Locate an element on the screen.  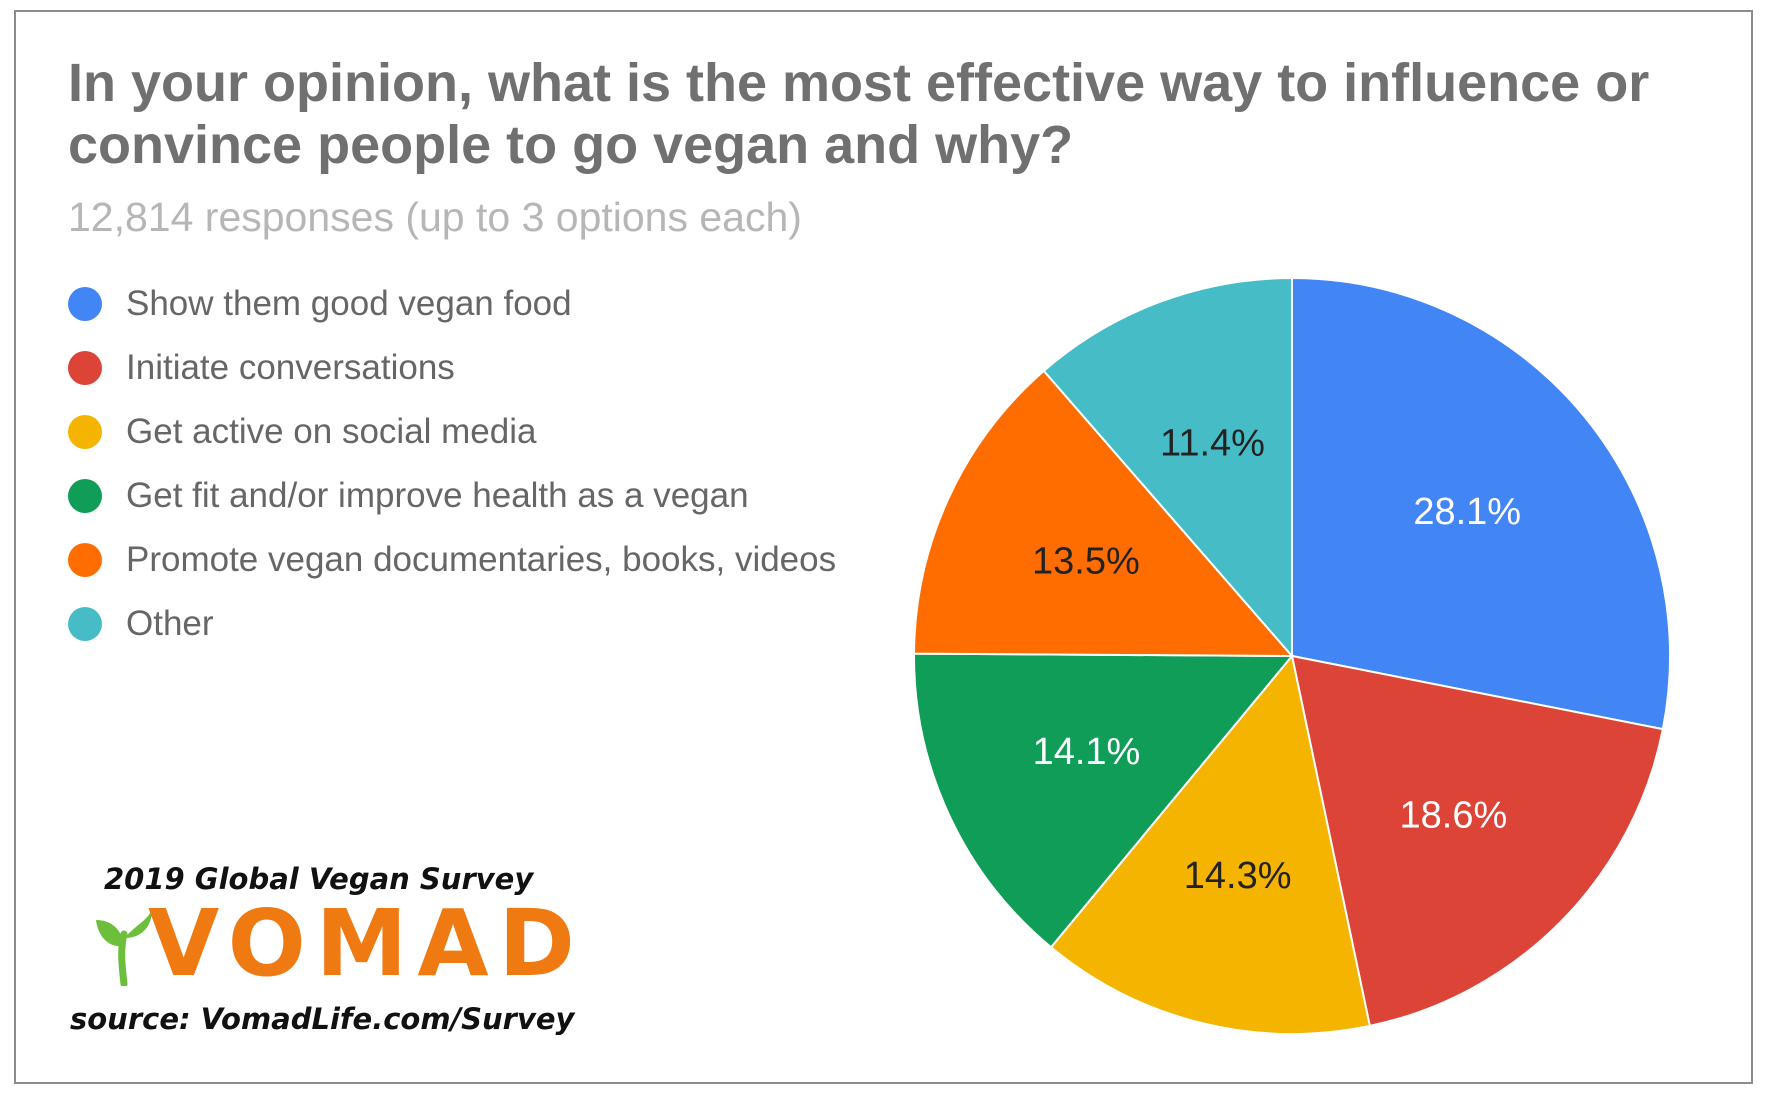
vomad-logo: VOMAD is located at coordinates (320, 945).